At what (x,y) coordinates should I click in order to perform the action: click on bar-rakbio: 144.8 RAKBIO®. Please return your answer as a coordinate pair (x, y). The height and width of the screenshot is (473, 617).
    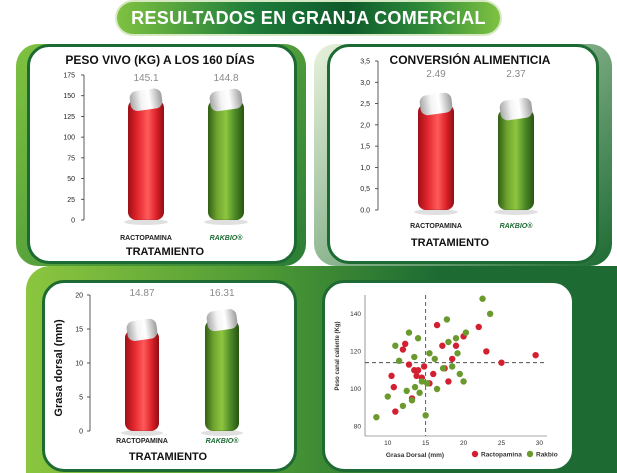
    Looking at the image, I should click on (226, 157).